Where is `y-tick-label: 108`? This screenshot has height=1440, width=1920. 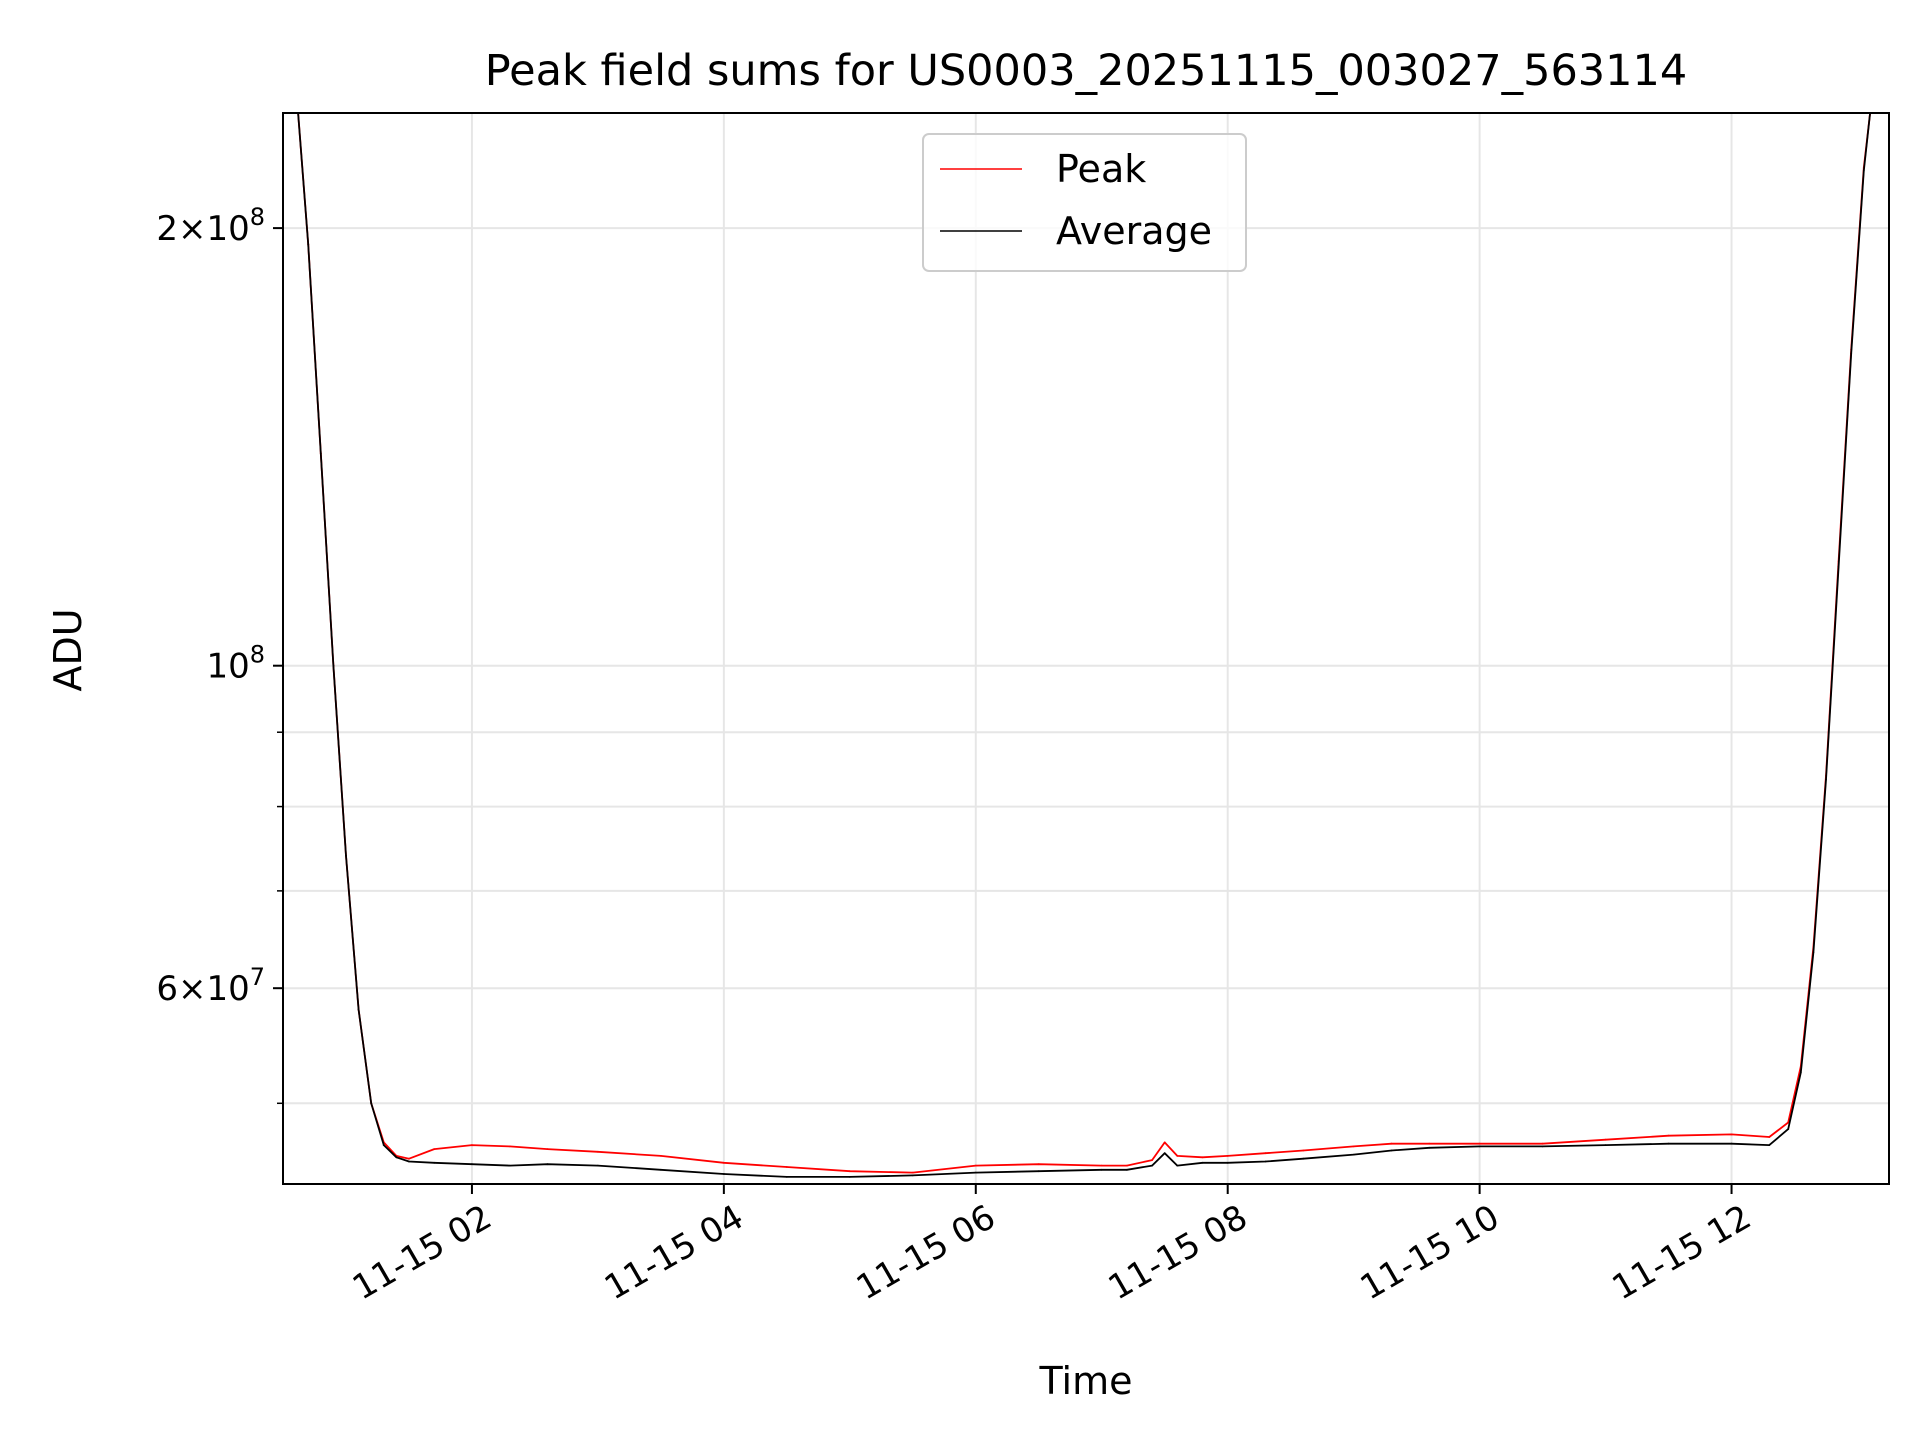 y-tick-label: 108 is located at coordinates (235, 664).